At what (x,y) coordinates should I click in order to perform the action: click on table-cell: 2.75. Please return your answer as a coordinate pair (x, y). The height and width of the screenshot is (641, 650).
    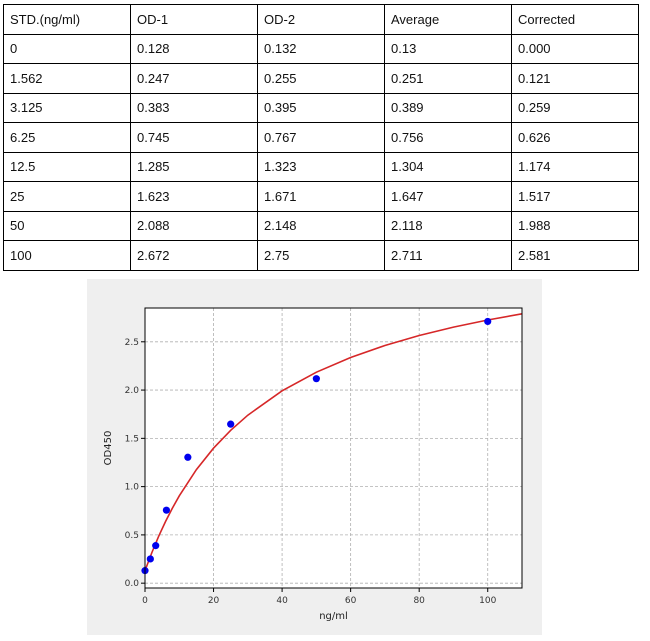
    Looking at the image, I should click on (321, 255).